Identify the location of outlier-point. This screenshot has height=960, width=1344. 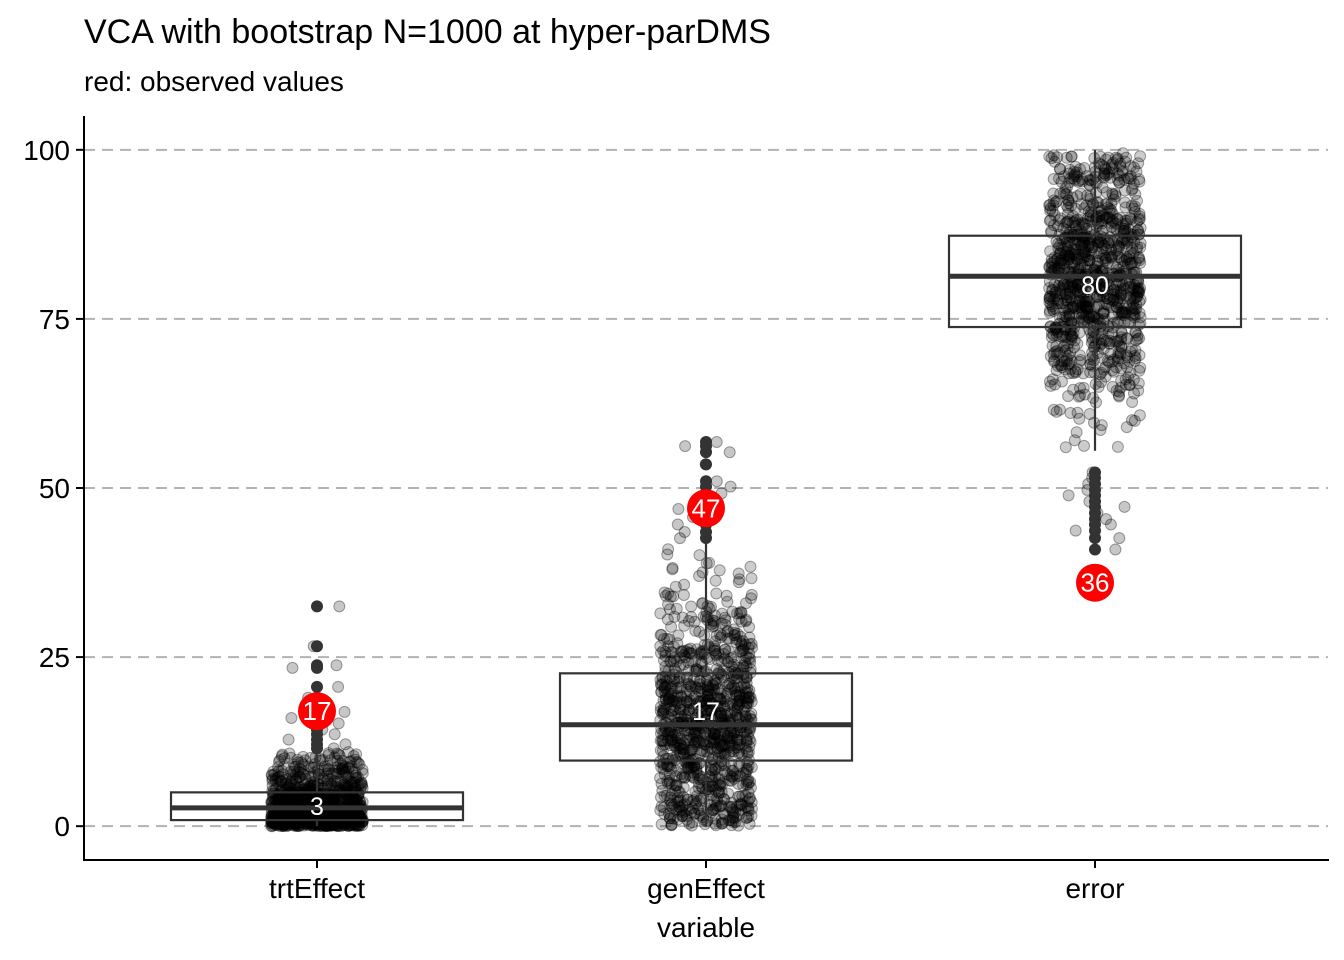
(706, 538).